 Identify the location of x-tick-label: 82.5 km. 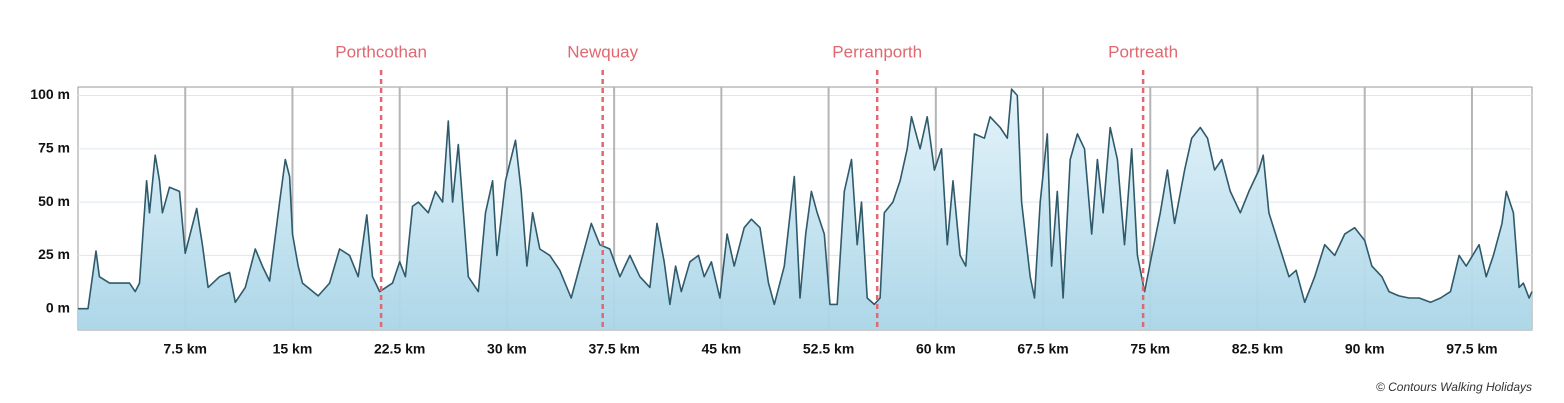
(1257, 349).